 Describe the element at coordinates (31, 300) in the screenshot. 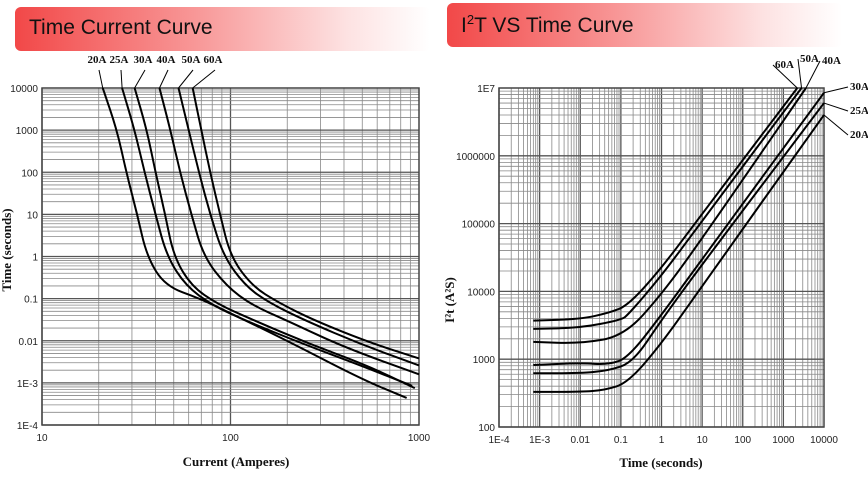

I see `y-tick-label: 0.1` at that location.